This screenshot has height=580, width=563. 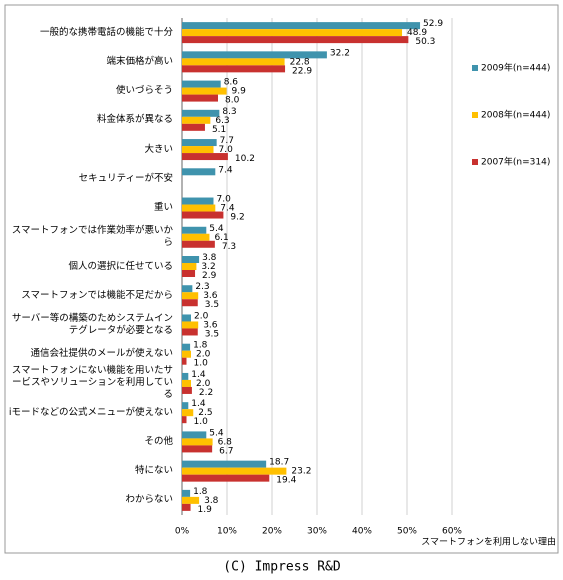 I want to click on y-tick-label: 特にない, so click(x=153, y=471).